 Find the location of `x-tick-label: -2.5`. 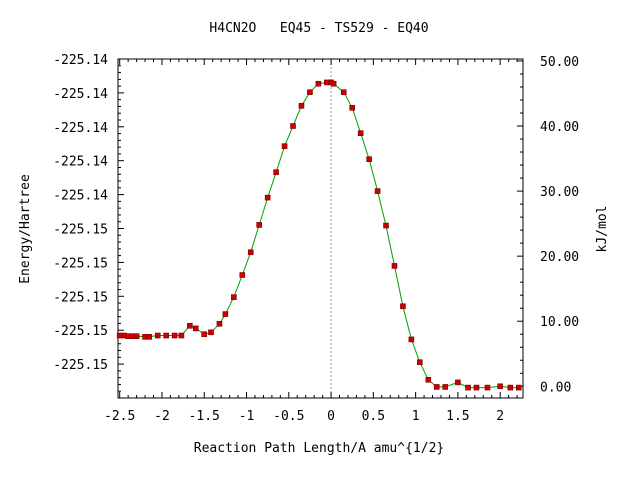

x-tick-label: -2.5 is located at coordinates (119, 416).